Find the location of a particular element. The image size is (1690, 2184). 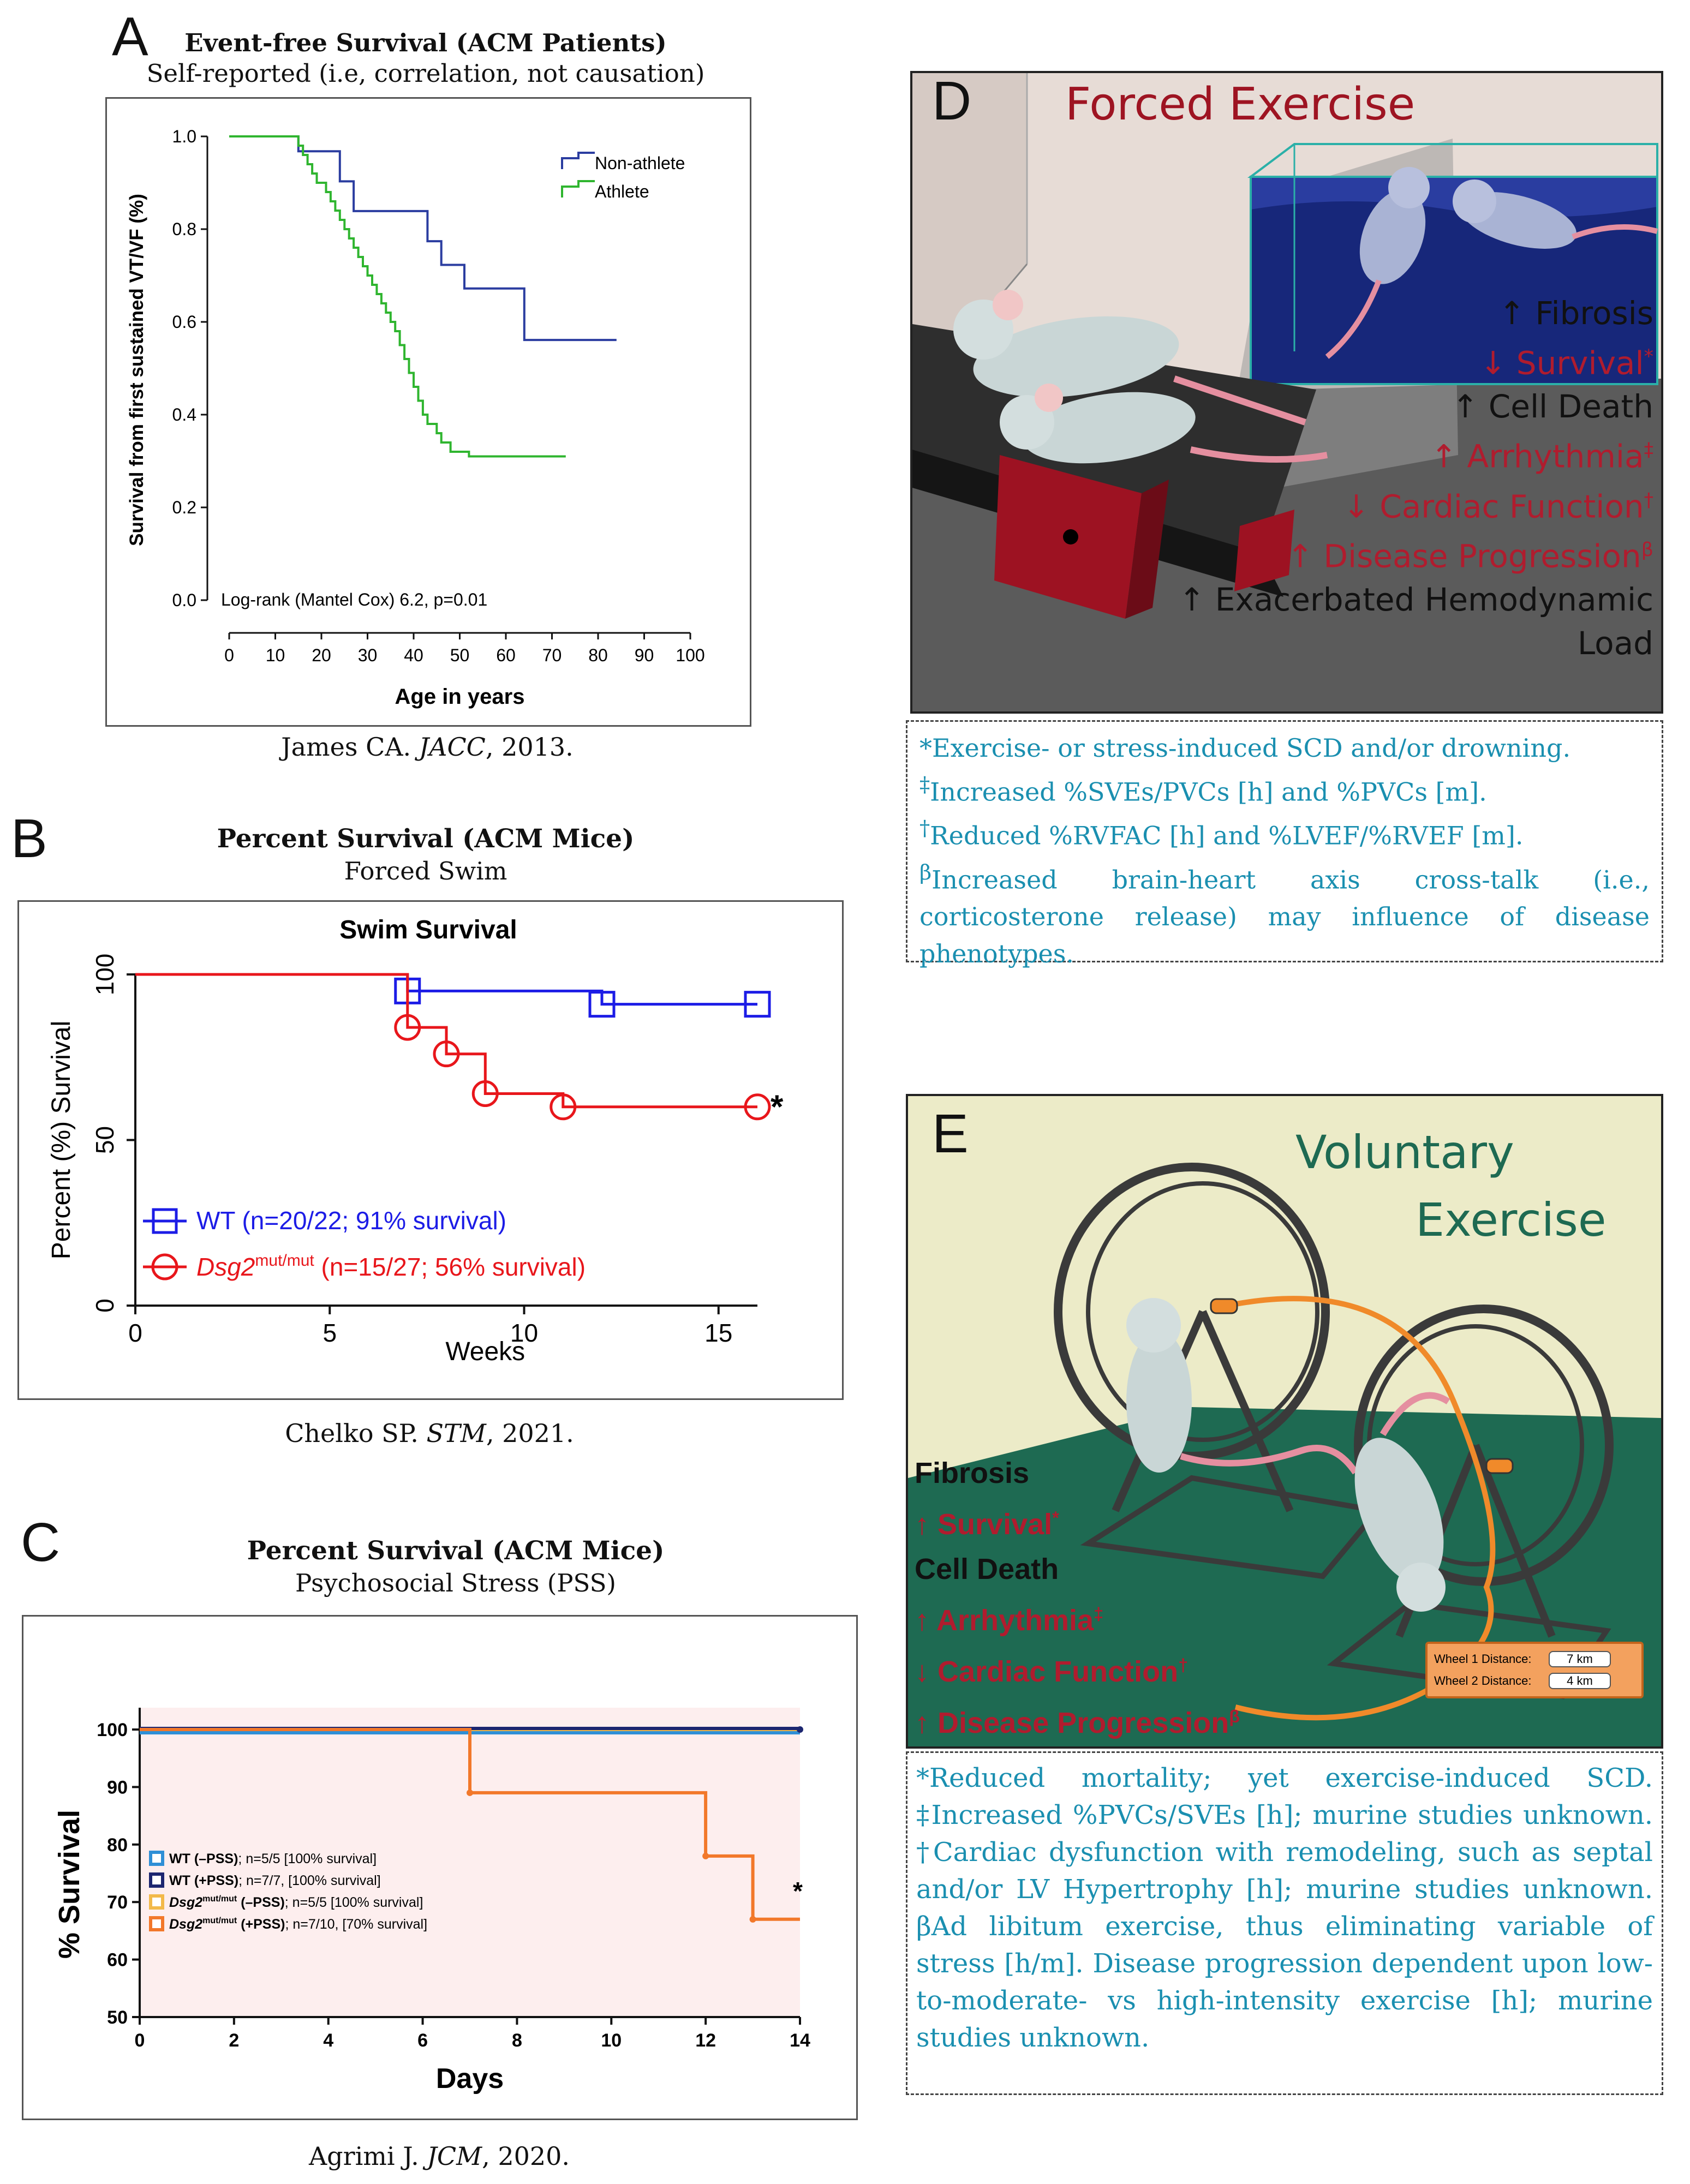

panel-c-title: Percent Survival (ACM Mice) is located at coordinates (456, 1551).